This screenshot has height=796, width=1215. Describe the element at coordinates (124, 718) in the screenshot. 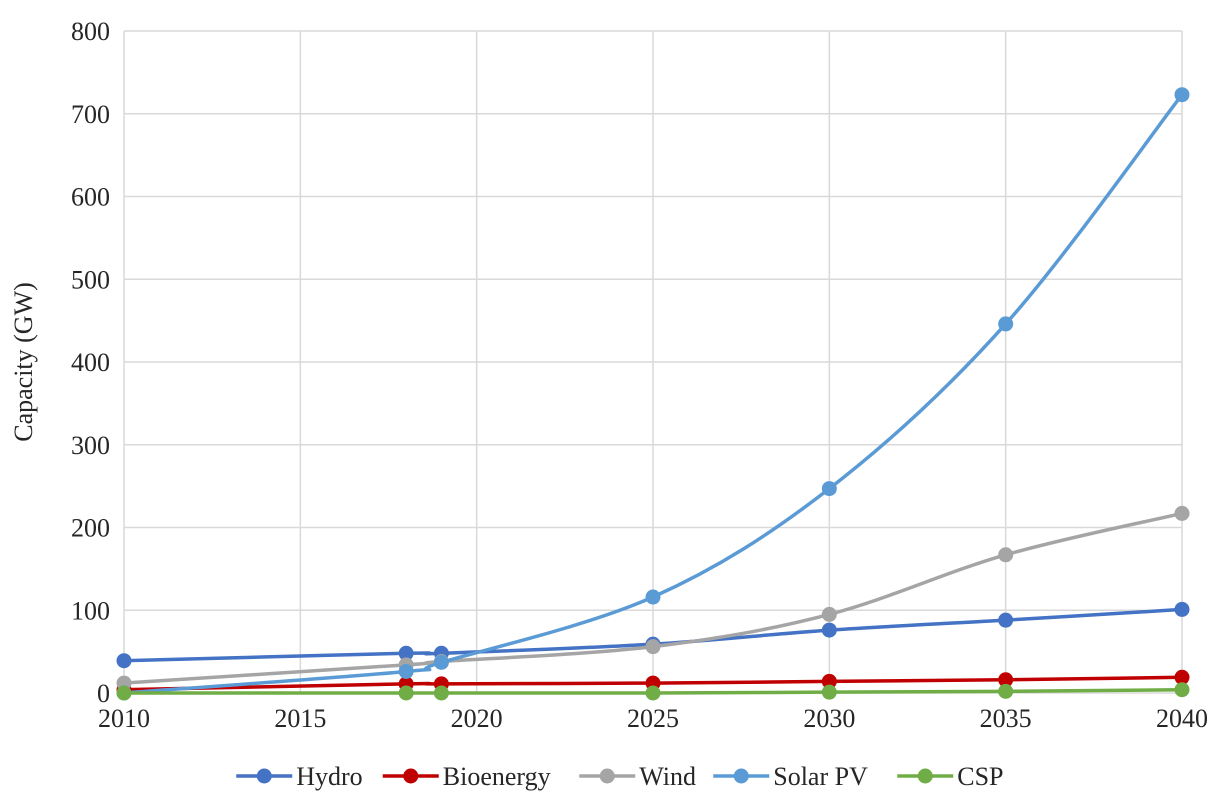

I see `x-tick-label: 2010` at that location.